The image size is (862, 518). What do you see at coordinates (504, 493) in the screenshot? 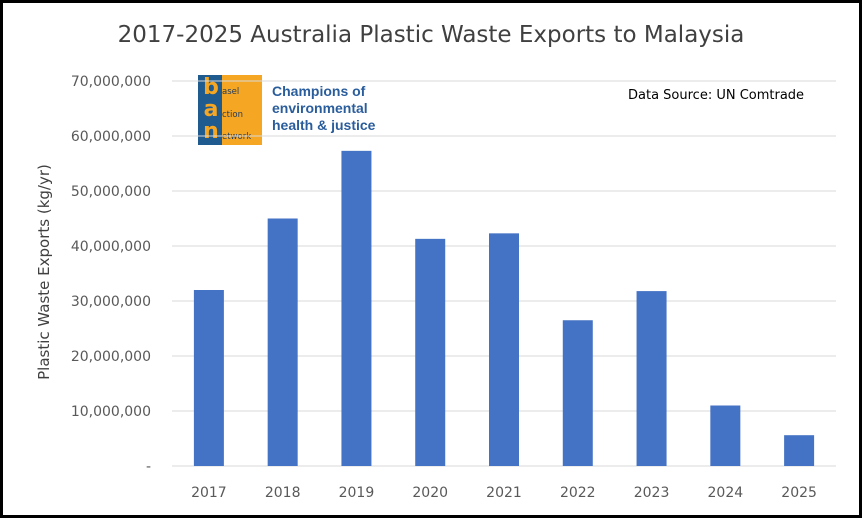
I see `x-tick-label: 2021` at bounding box center [504, 493].